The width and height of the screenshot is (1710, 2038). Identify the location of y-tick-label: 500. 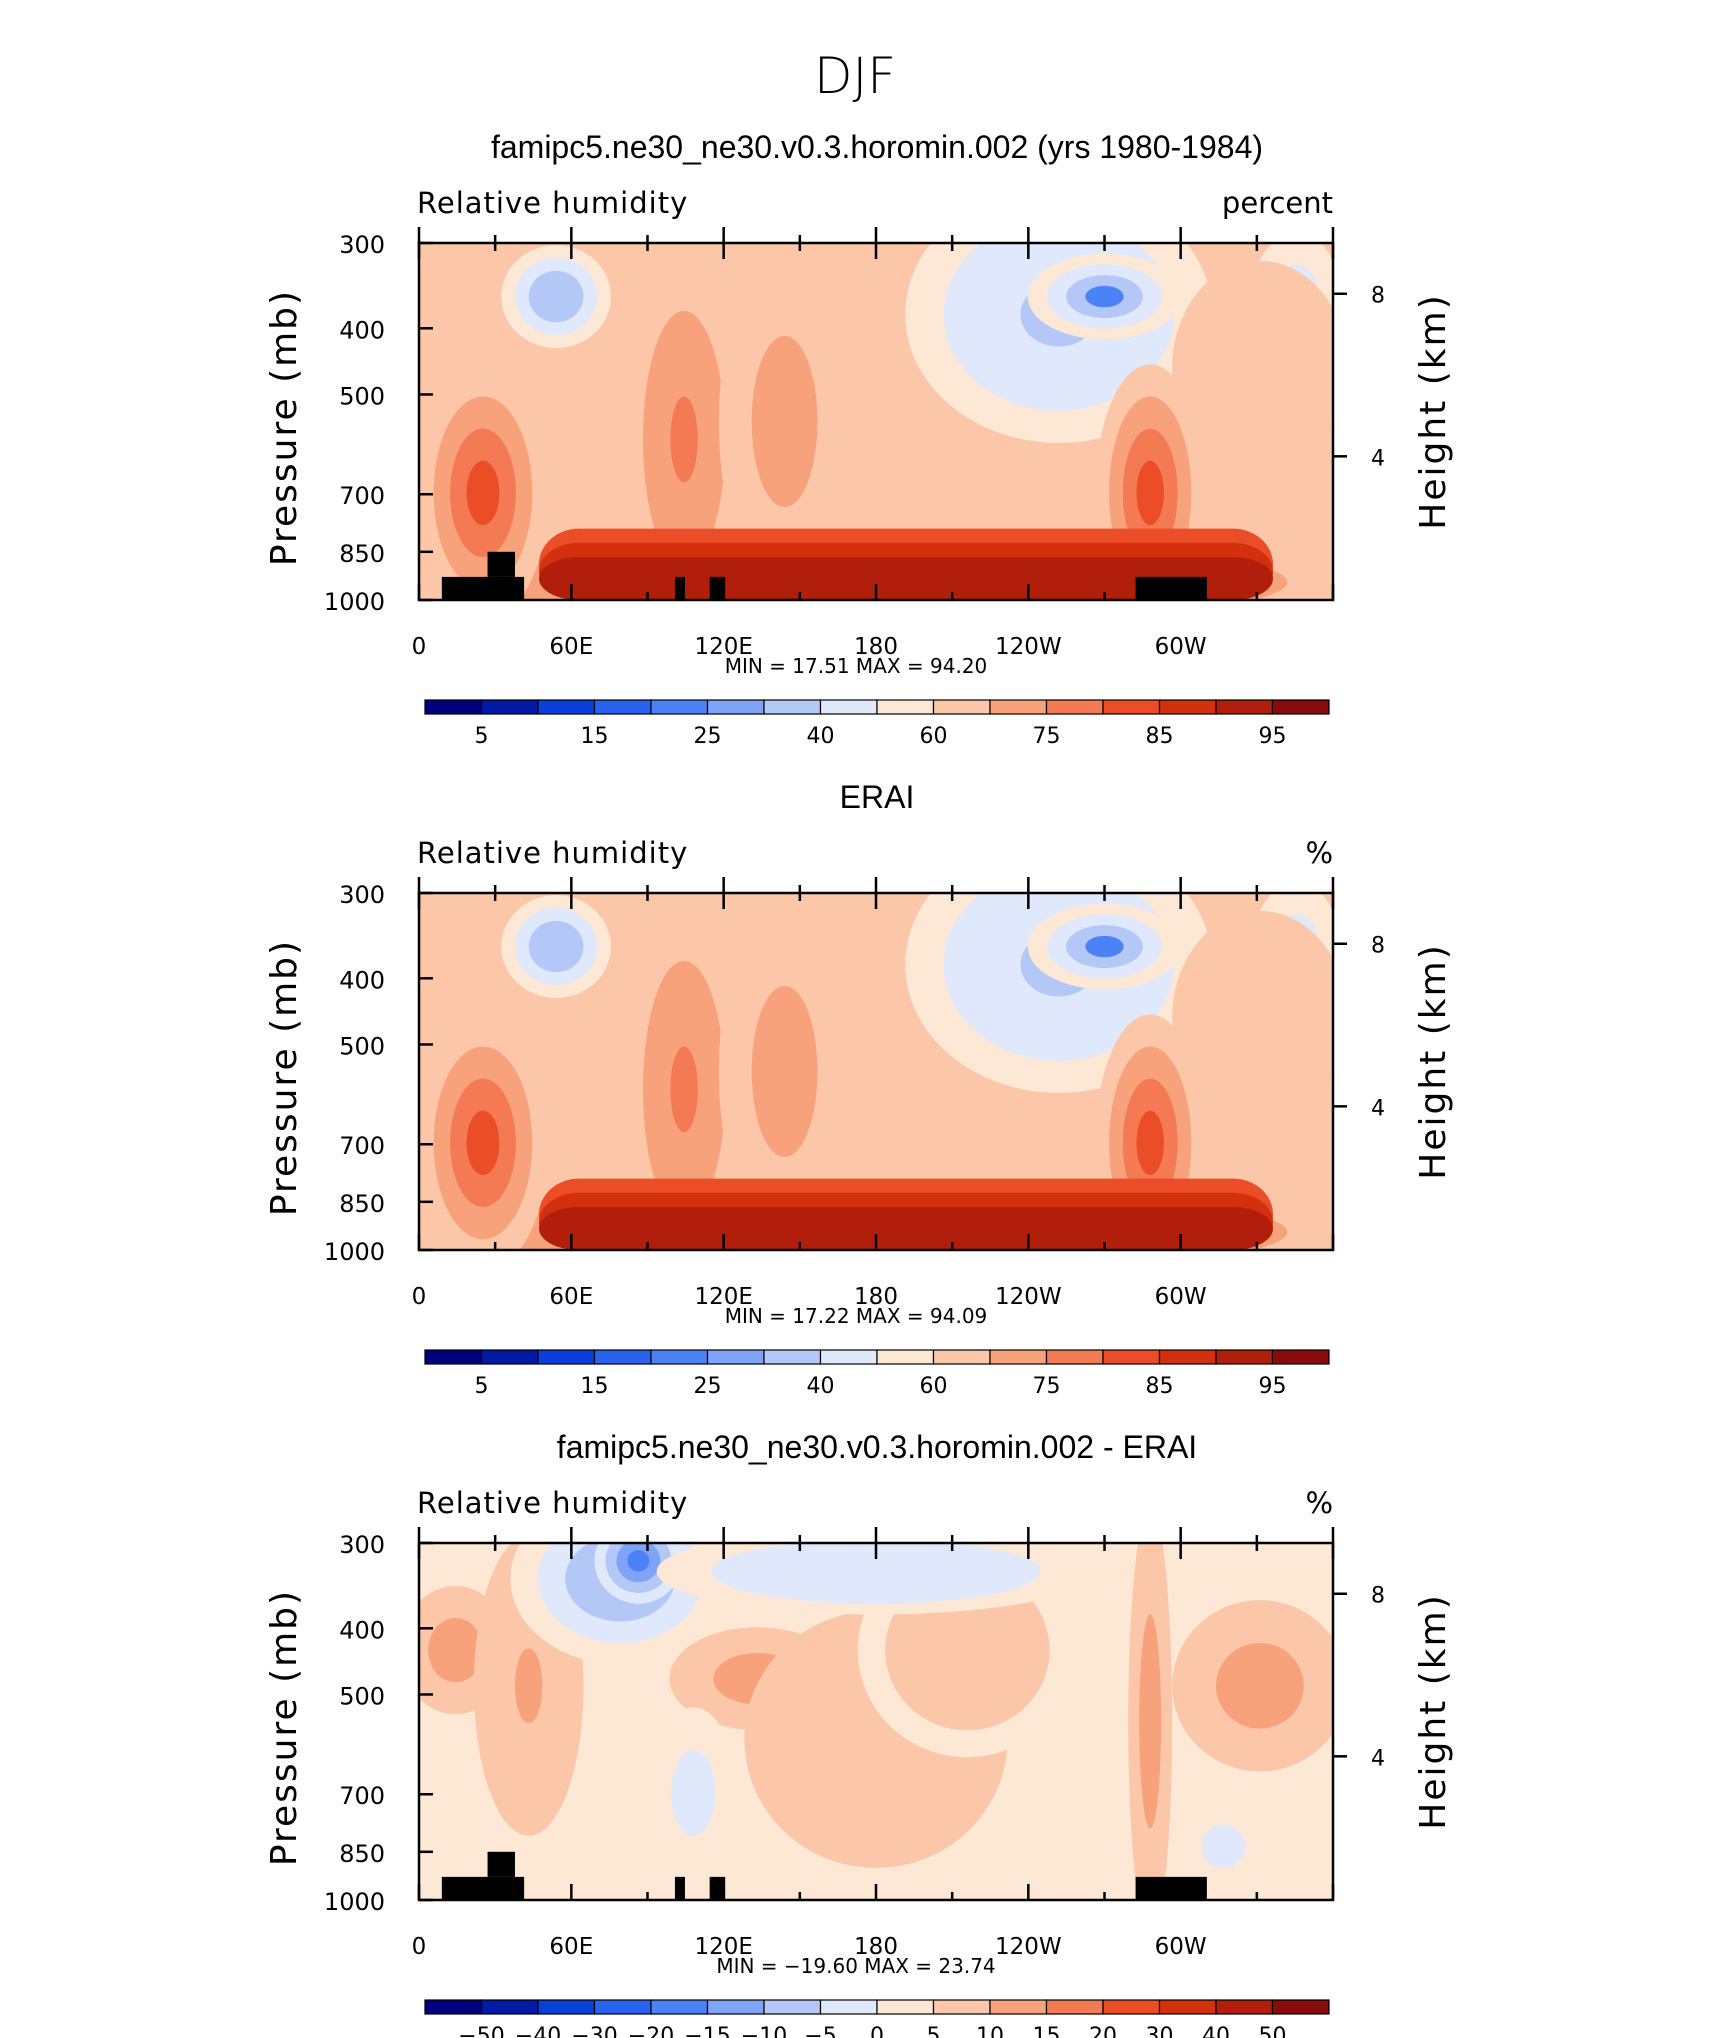
(362, 396).